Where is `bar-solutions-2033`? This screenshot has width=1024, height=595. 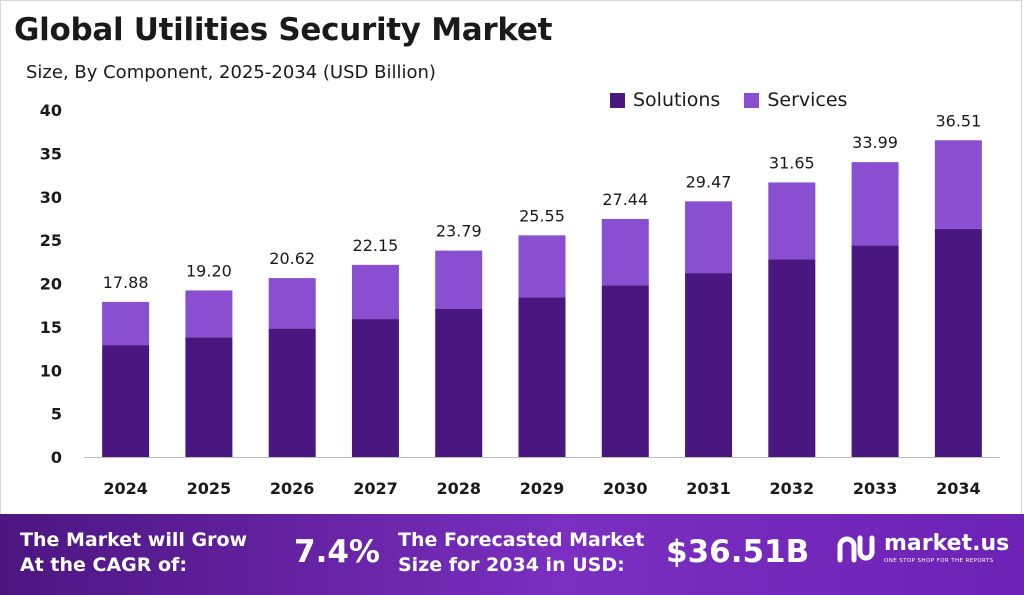
bar-solutions-2033 is located at coordinates (875, 351).